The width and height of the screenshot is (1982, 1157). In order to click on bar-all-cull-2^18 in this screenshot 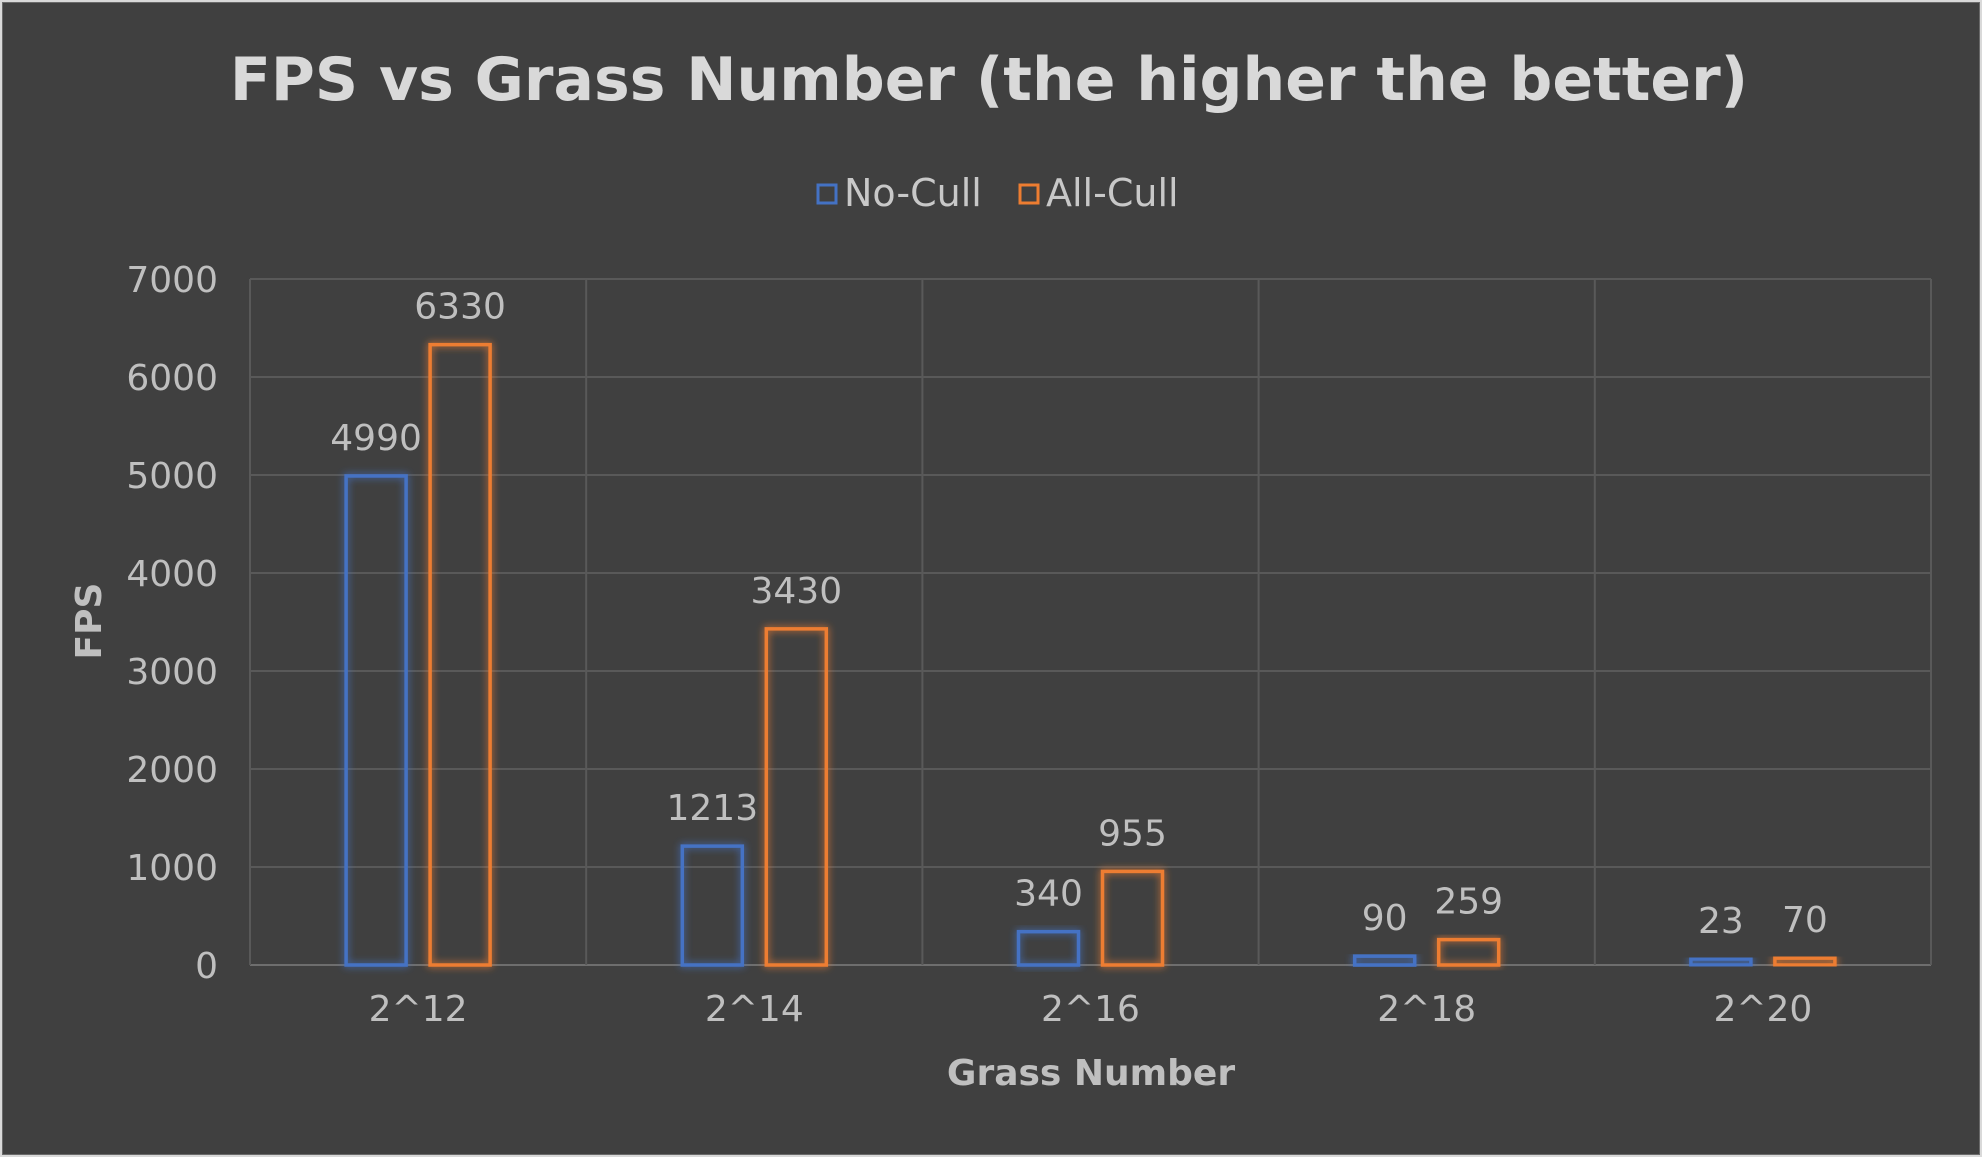, I will do `click(1468, 952)`.